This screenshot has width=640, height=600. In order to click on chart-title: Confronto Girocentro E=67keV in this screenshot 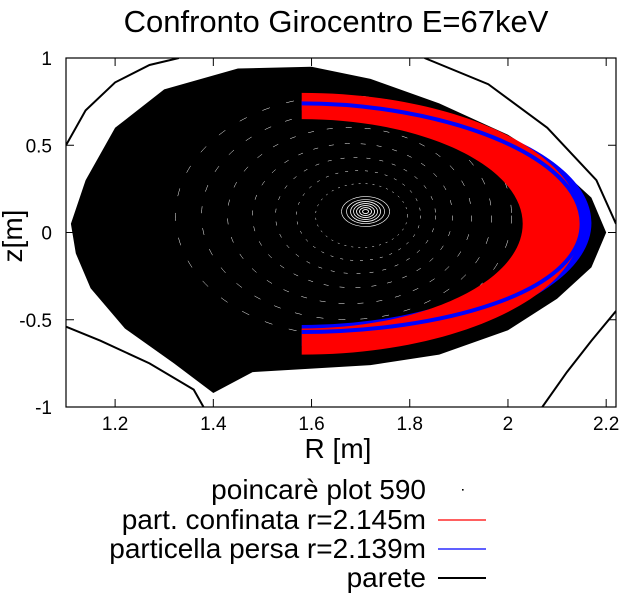, I will do `click(336, 21)`.